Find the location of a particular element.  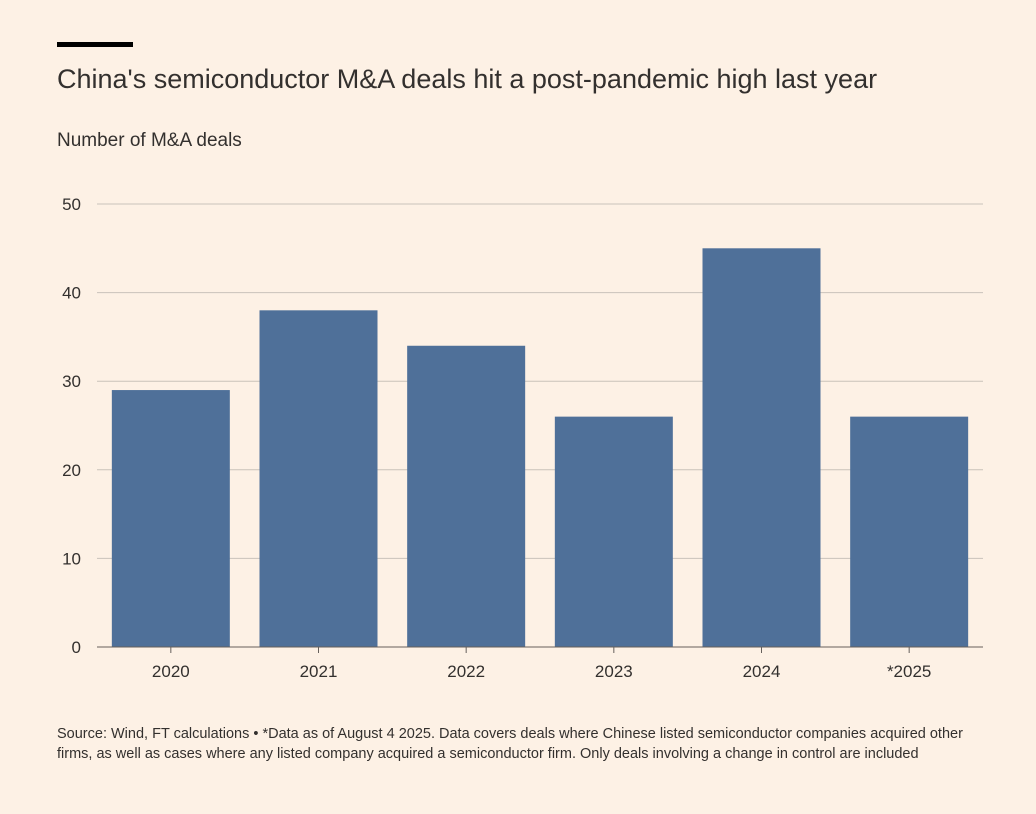

bar-2023 is located at coordinates (613, 531).